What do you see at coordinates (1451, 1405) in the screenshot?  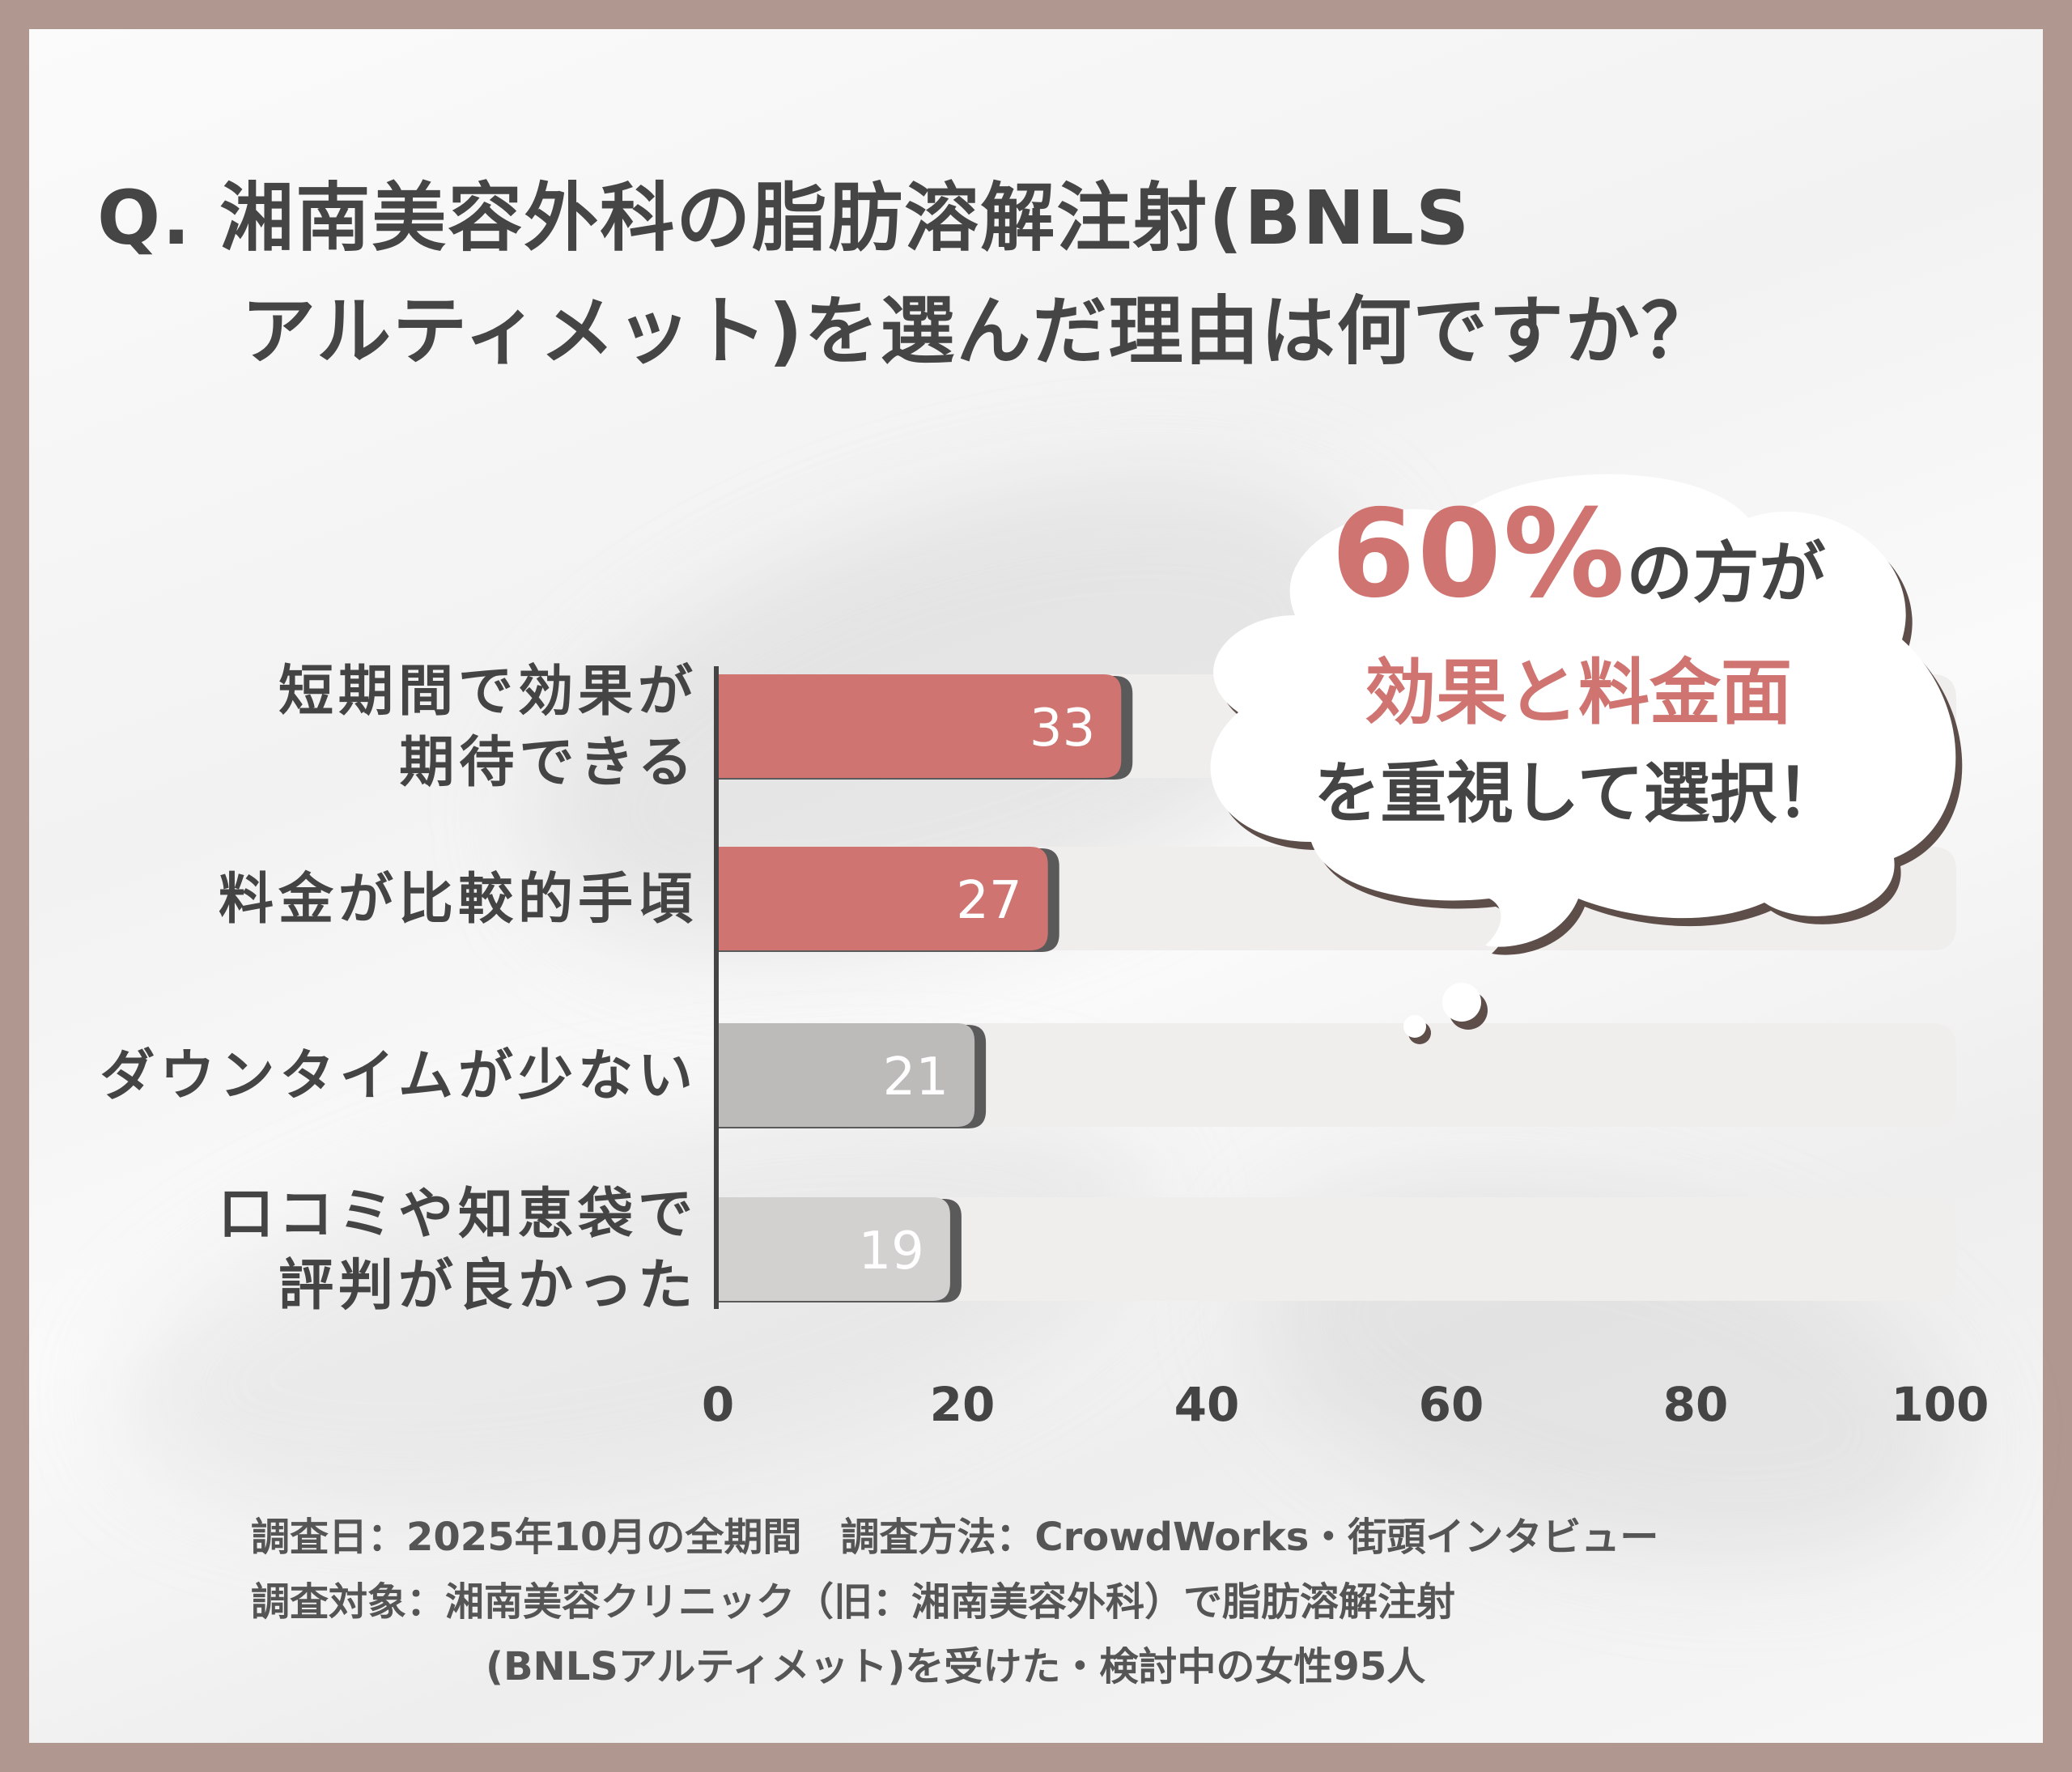 I see `x-tick-label: 60` at bounding box center [1451, 1405].